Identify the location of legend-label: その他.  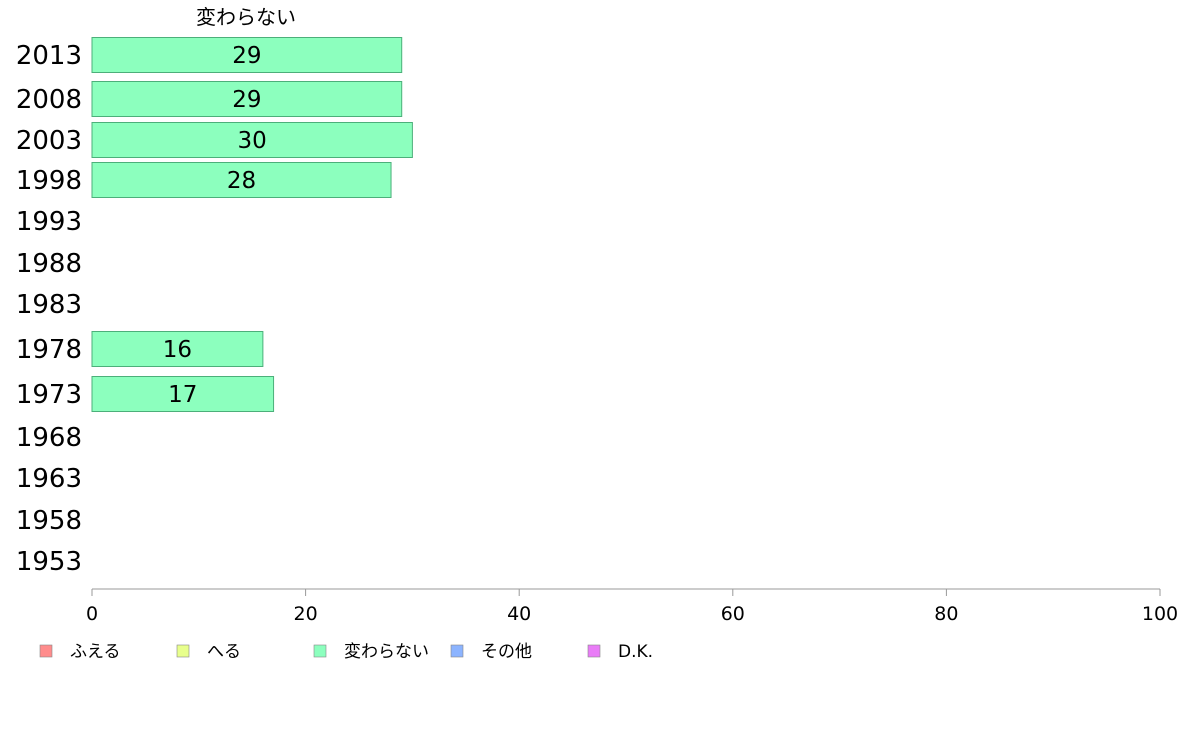
(506, 652).